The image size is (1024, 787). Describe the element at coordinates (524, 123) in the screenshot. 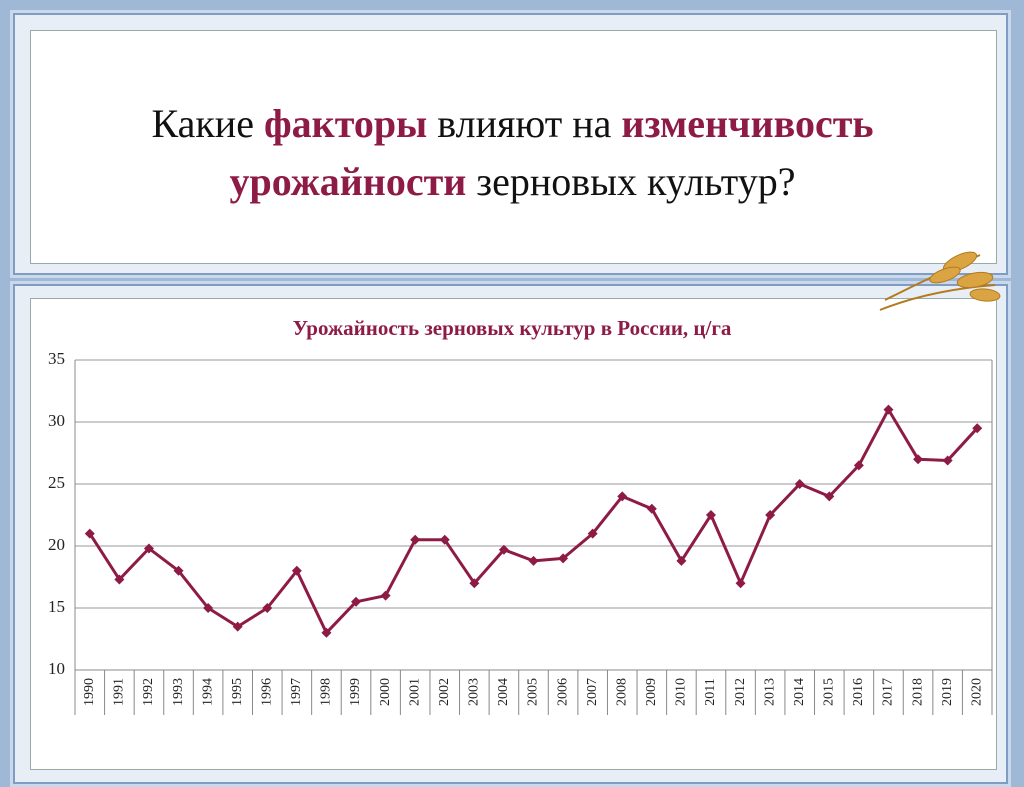

I see `heading-text: влияют на` at that location.